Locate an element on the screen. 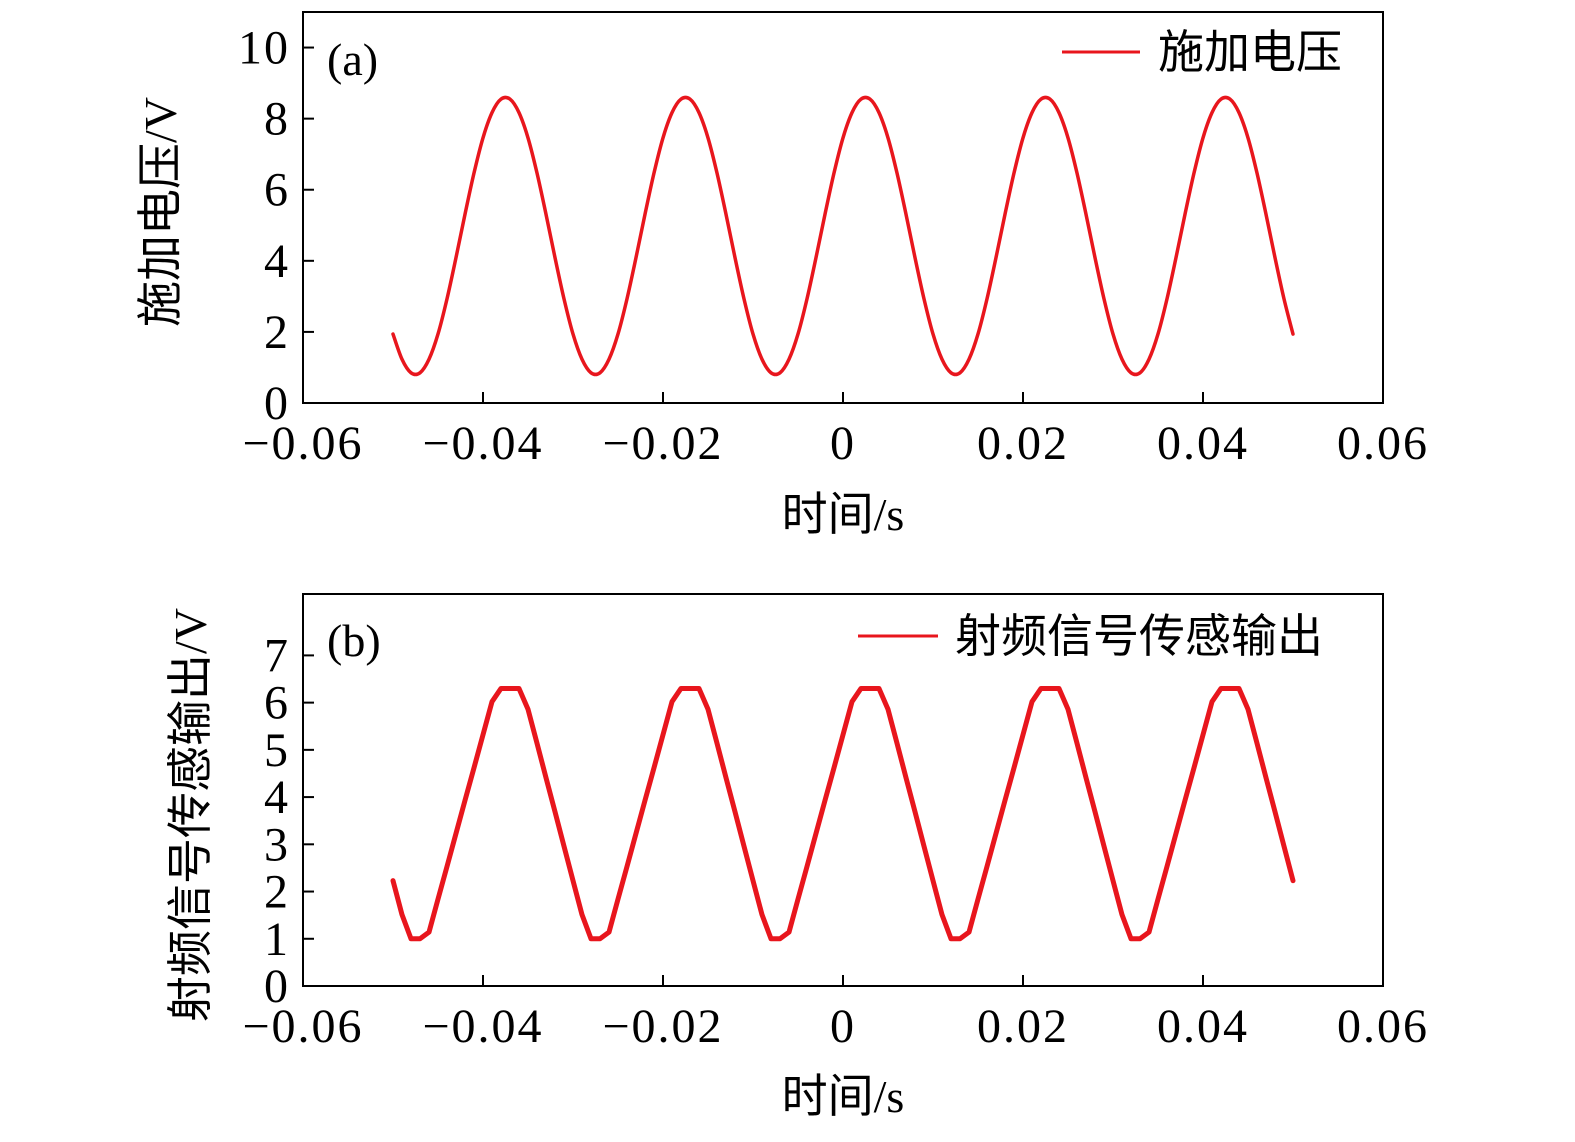  legend: 施加电压 is located at coordinates (1202, 52).